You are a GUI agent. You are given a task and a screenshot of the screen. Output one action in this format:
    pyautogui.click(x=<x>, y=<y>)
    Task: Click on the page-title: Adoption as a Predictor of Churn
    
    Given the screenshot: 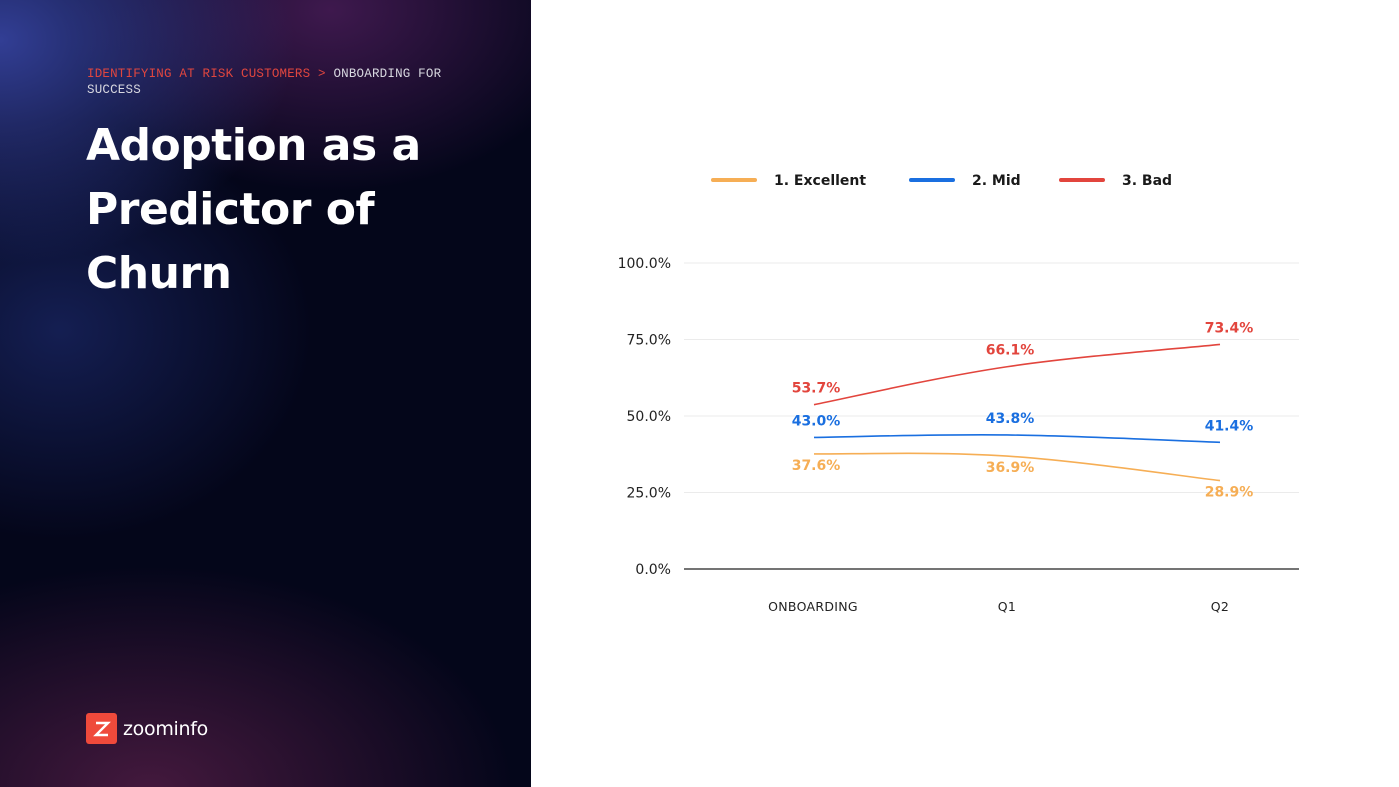 What is the action you would take?
    pyautogui.click(x=253, y=209)
    